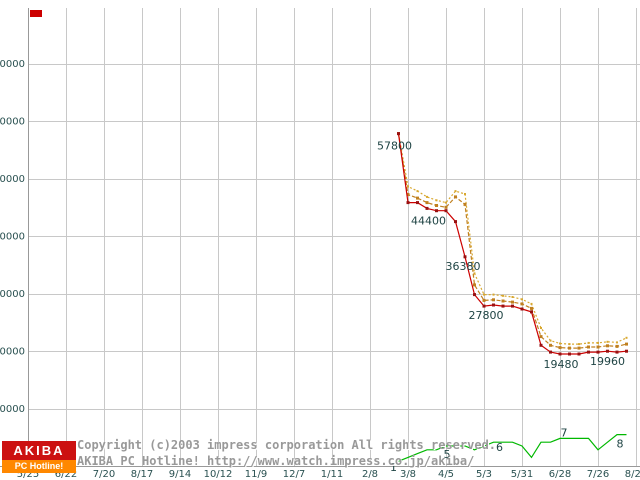 Image resolution: width=640 pixels, height=480 pixels. Describe the element at coordinates (463, 266) in the screenshot. I see `data-label: 36380` at that location.